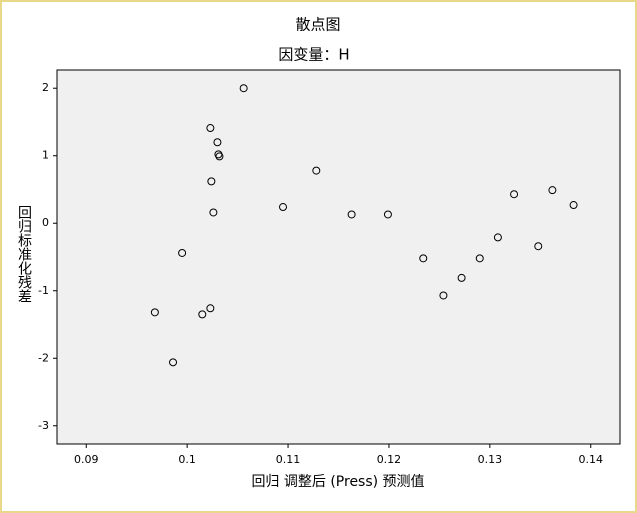 Image resolution: width=637 pixels, height=513 pixels. Describe the element at coordinates (45, 155) in the screenshot. I see `y-tick-label: 1` at that location.